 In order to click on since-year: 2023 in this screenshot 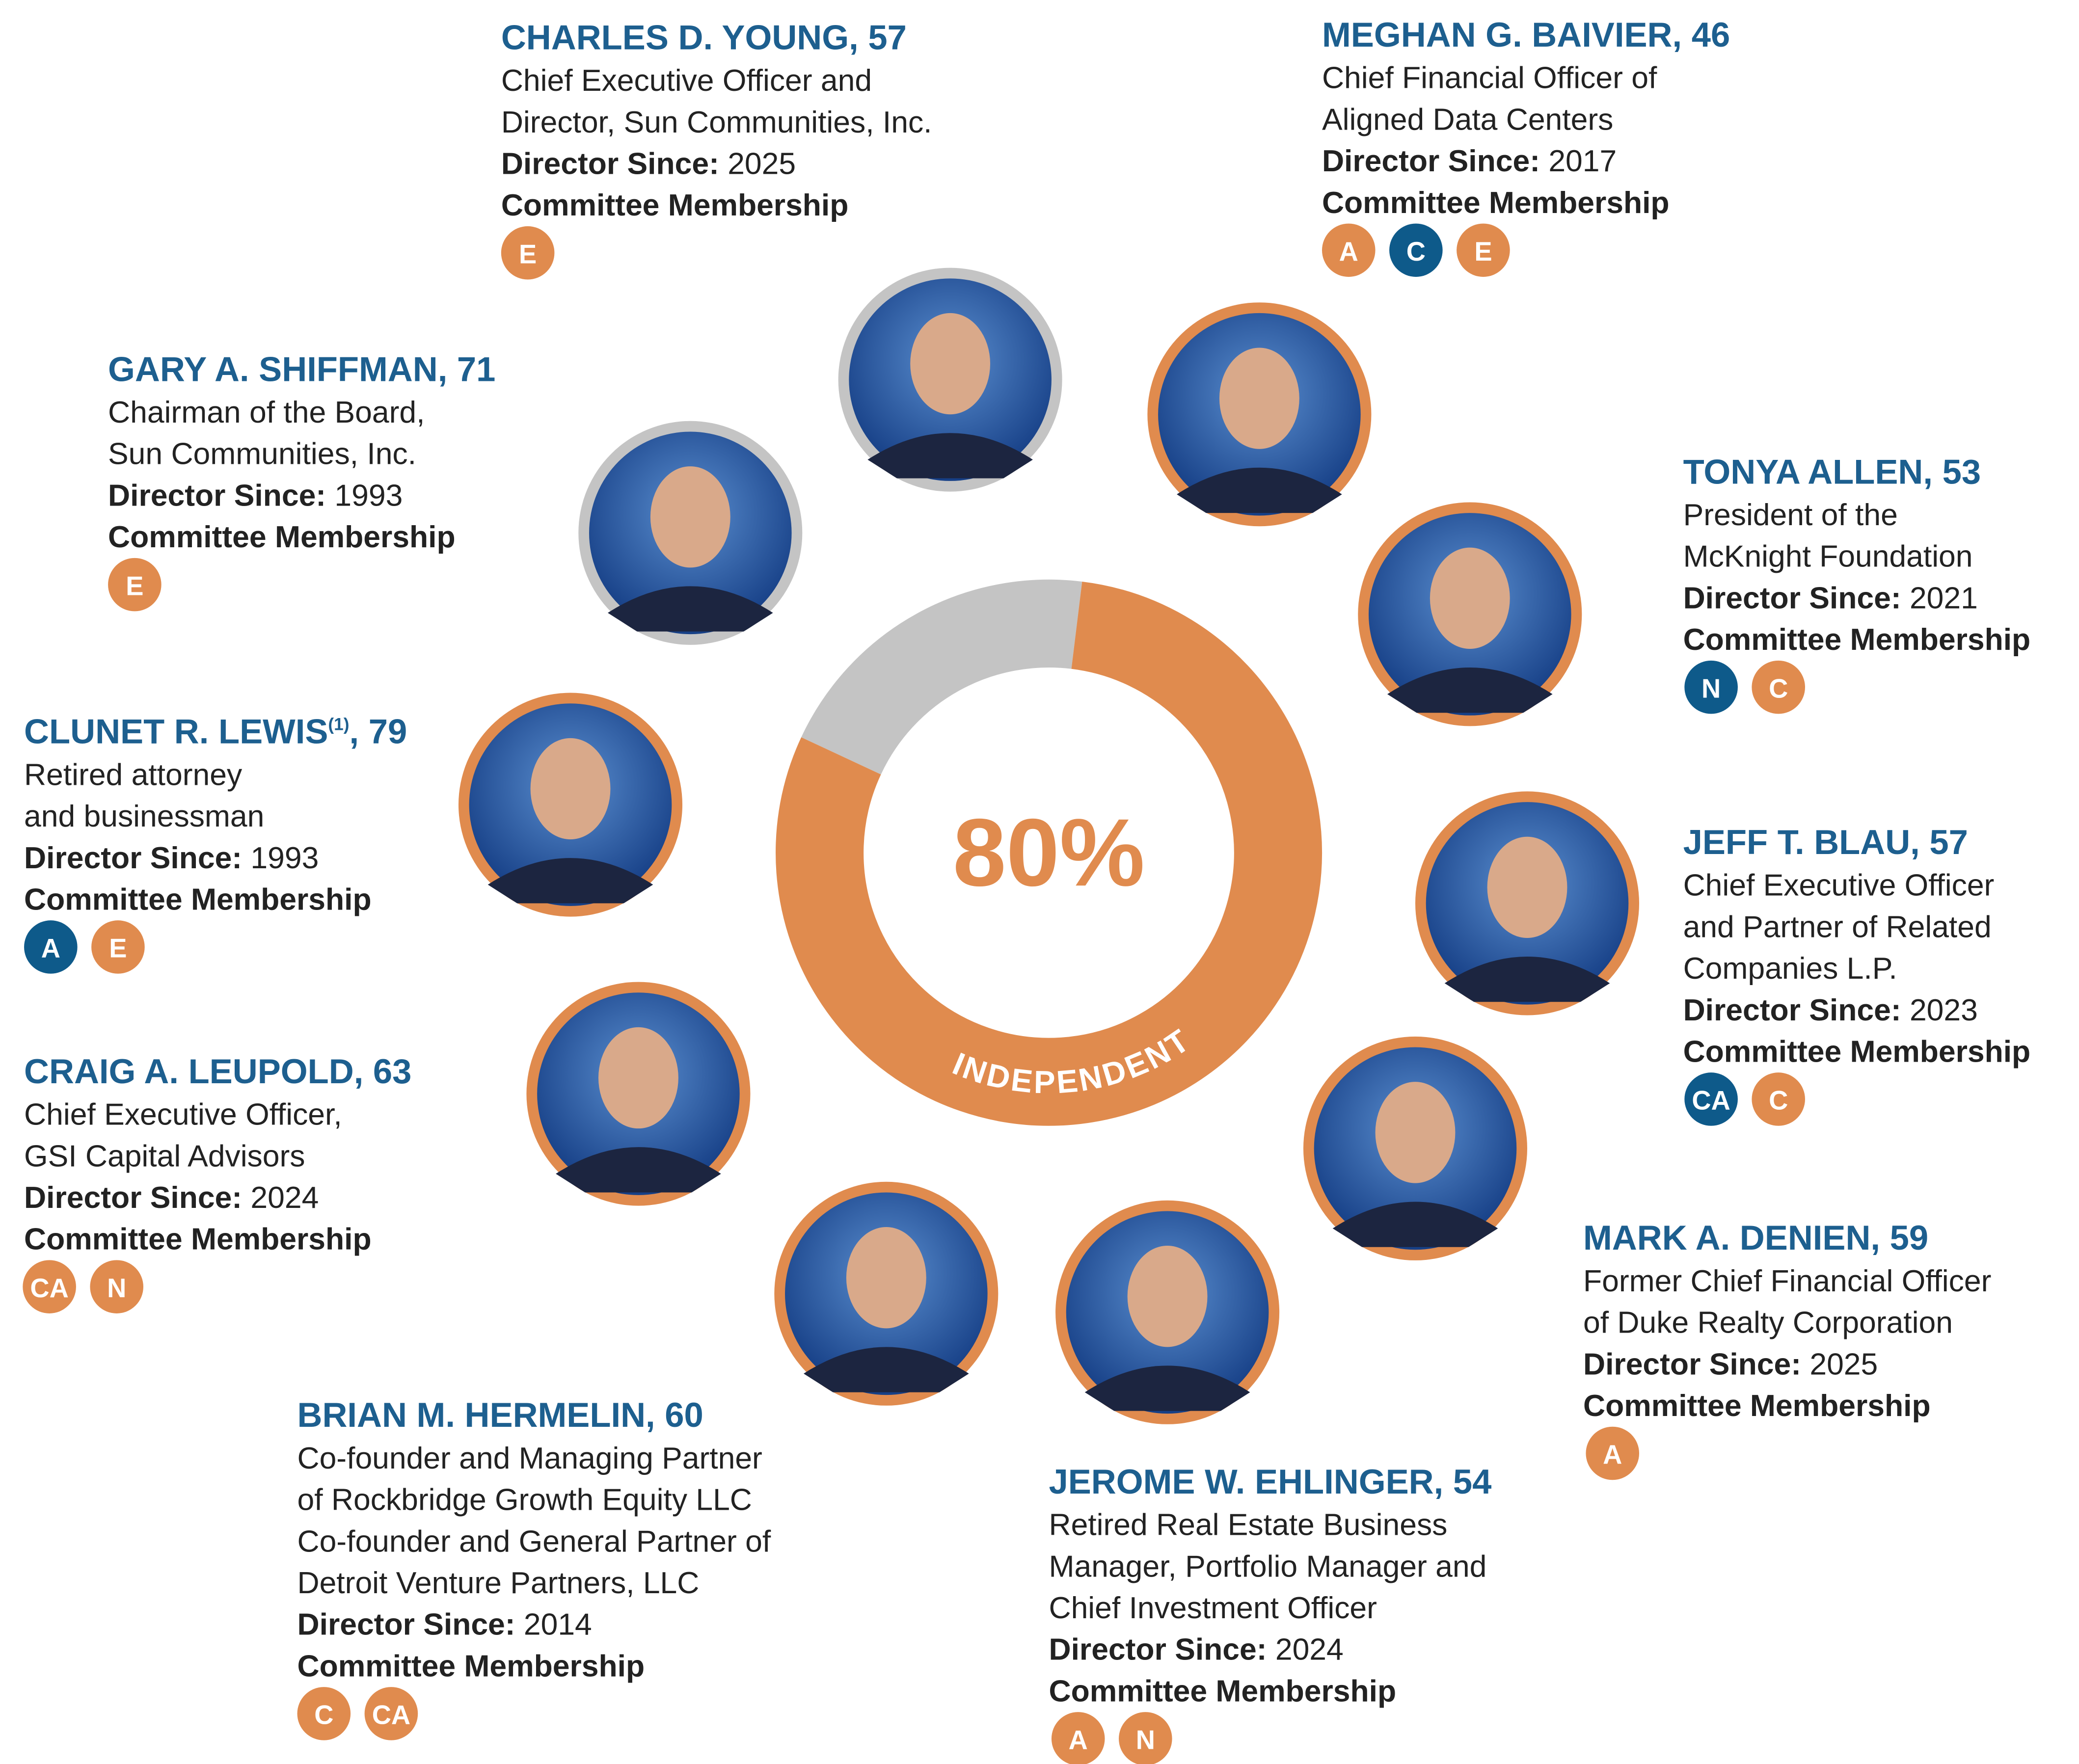, I will do `click(1944, 1010)`.